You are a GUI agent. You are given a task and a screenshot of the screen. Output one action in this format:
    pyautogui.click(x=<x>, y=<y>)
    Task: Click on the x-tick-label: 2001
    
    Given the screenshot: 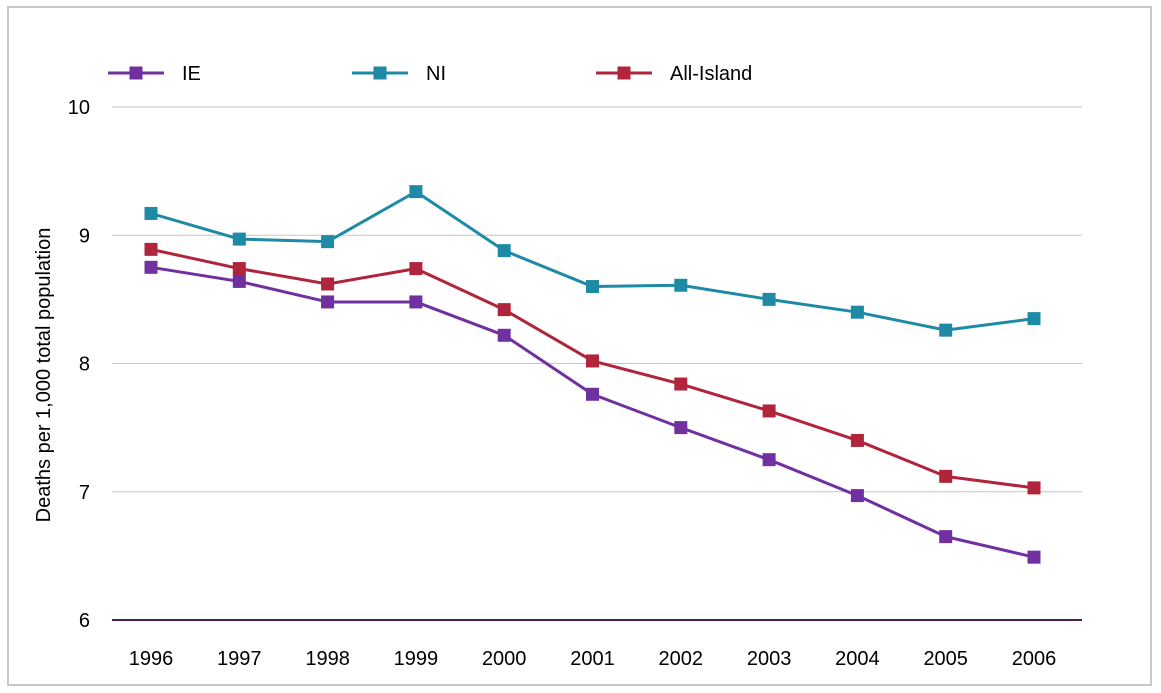 What is the action you would take?
    pyautogui.click(x=592, y=659)
    